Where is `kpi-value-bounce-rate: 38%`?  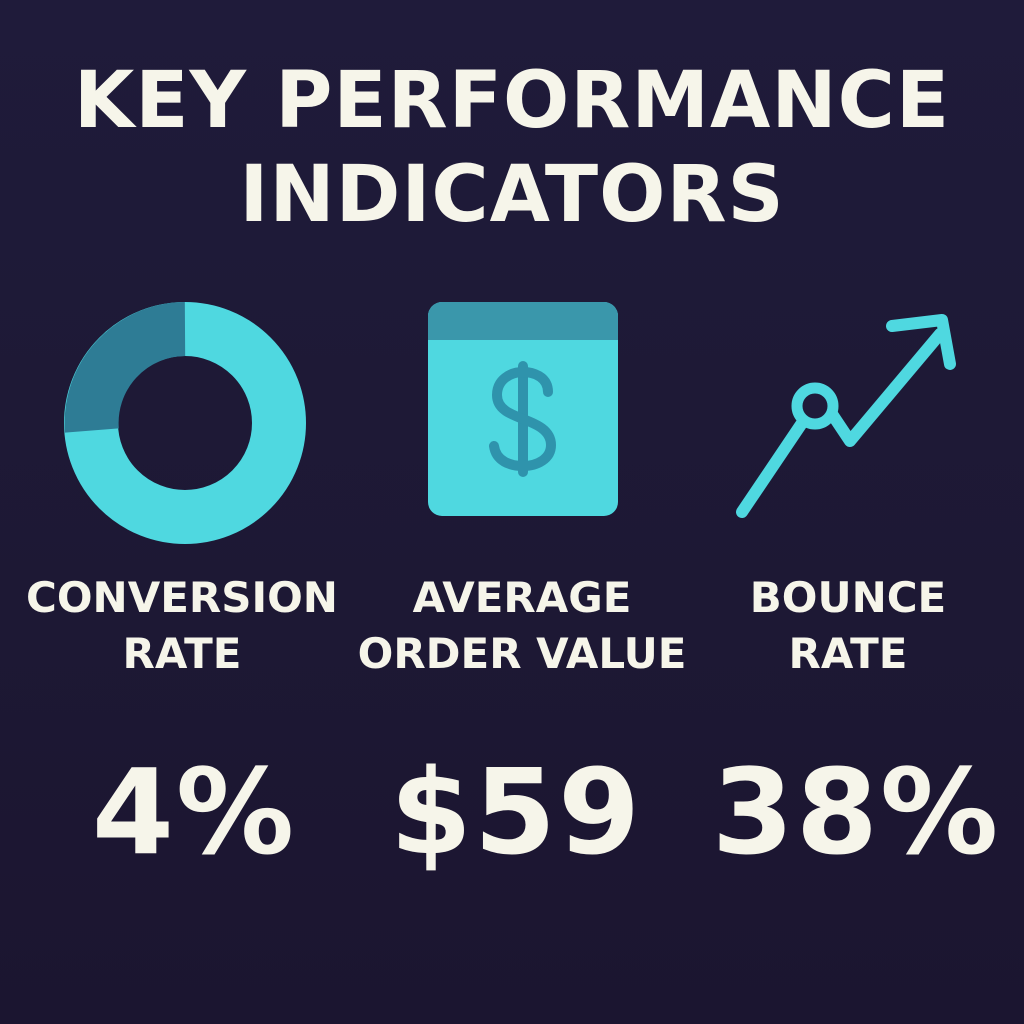 kpi-value-bounce-rate: 38% is located at coordinates (856, 812).